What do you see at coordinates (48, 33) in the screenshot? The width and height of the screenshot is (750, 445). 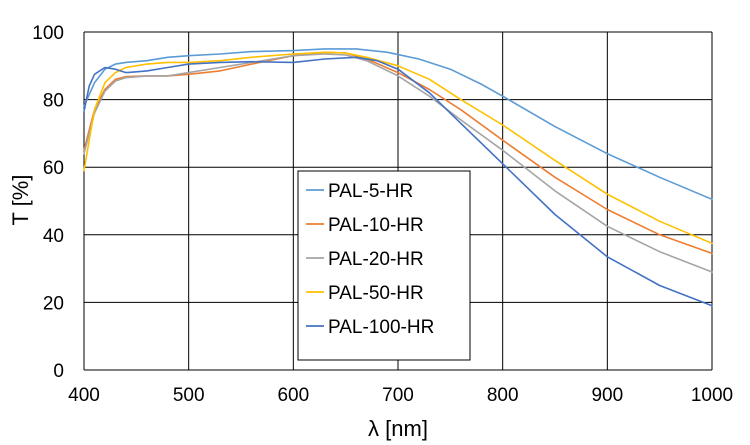 I see `y-tick-label: 100` at bounding box center [48, 33].